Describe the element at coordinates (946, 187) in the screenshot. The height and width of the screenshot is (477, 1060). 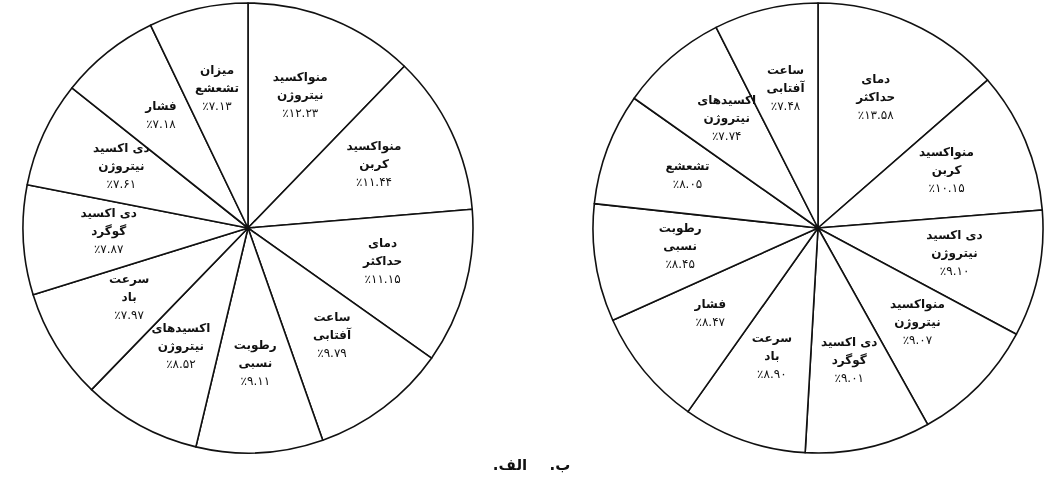
I see `data-label: ٪۱۰.۱۵` at that location.